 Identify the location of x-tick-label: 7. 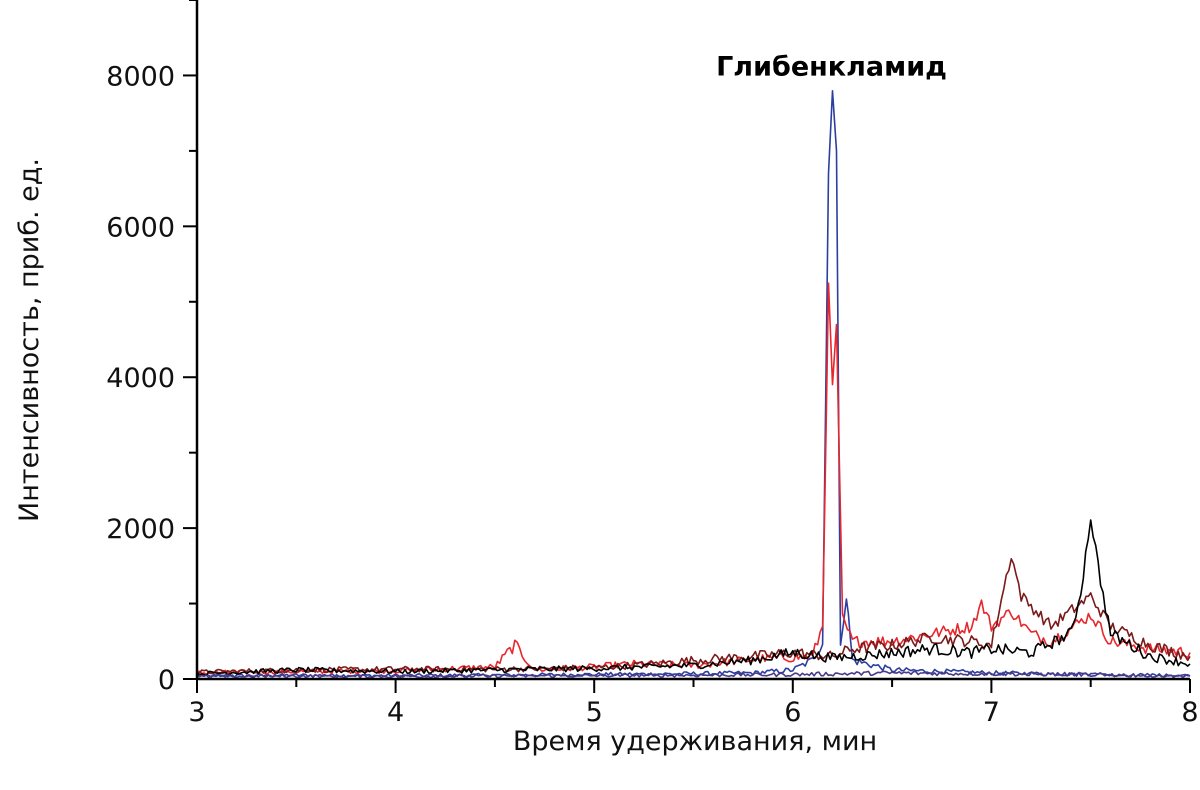
(991, 712).